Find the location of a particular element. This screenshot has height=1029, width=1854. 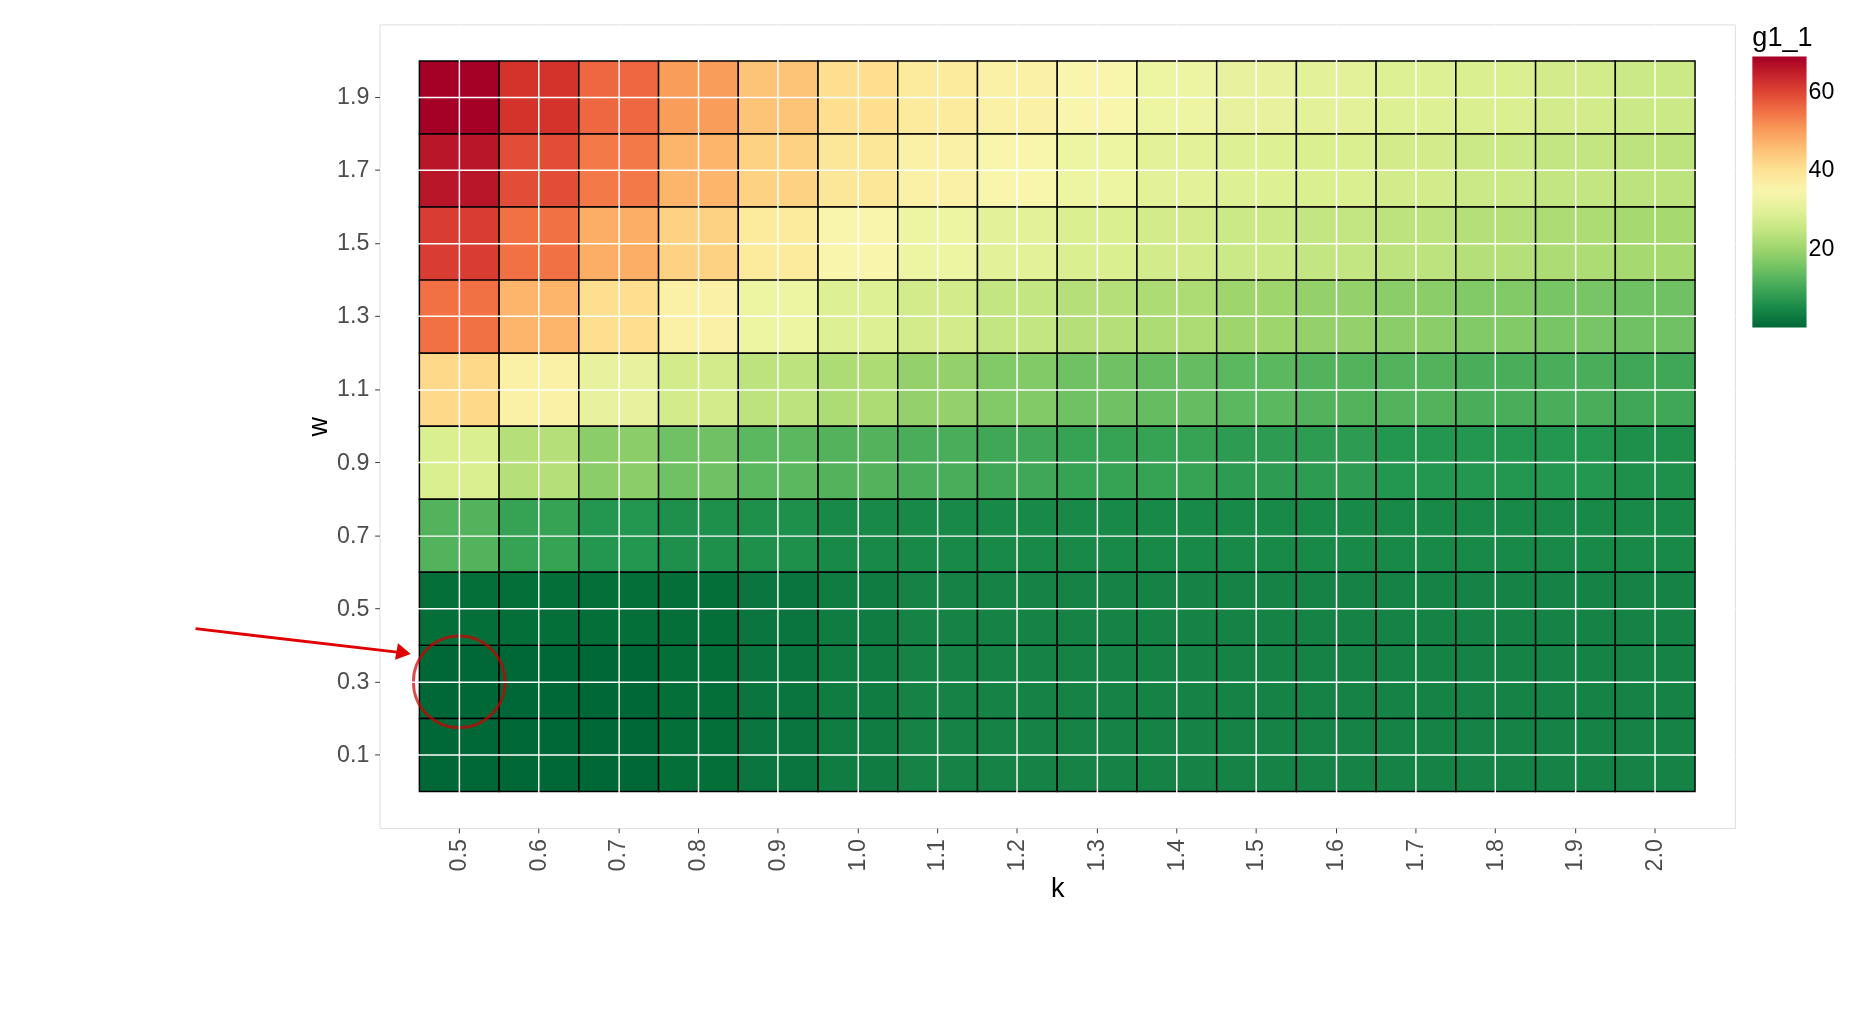

x-tick-label: 1.4 is located at coordinates (1175, 855).